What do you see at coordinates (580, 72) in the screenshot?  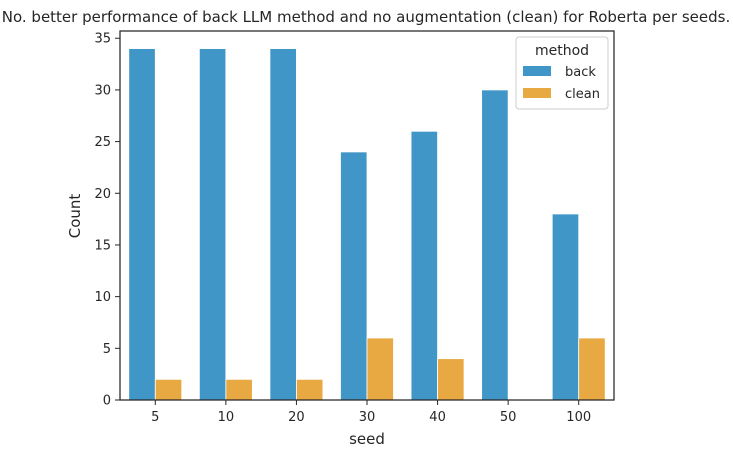 I see `legend-label-back: back` at bounding box center [580, 72].